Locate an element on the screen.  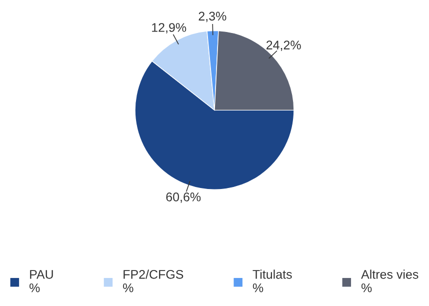
legend-label: Altres vies % is located at coordinates (389, 281).